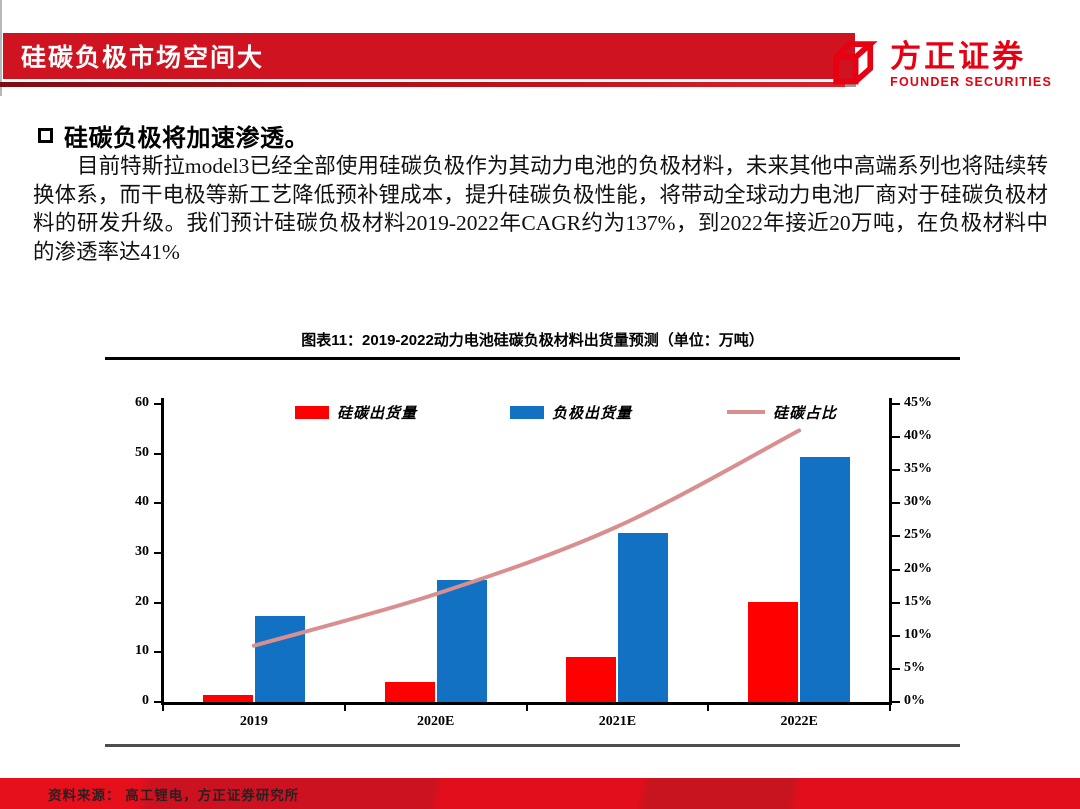  I want to click on y-axis-left-label: 0, so click(145, 700).